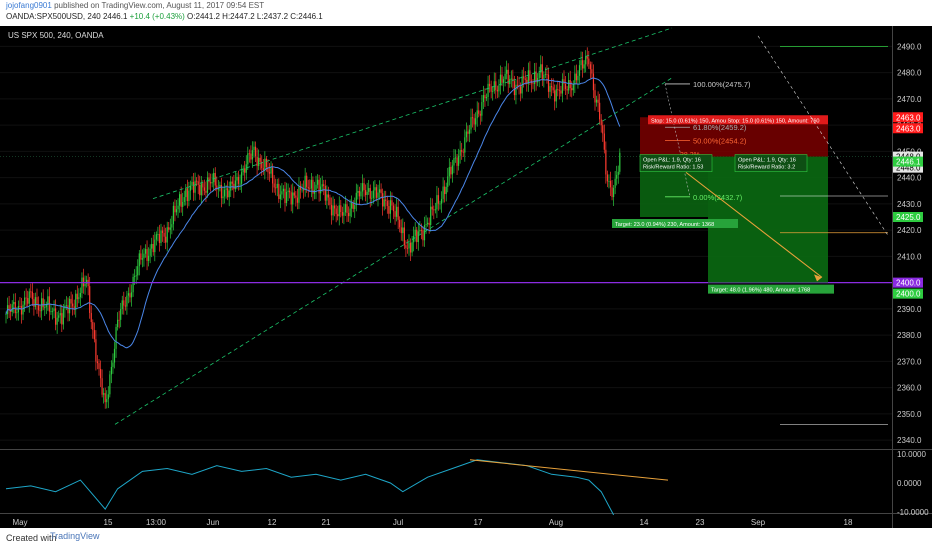 This screenshot has width=932, height=550. I want to click on pnl-text: Open P&L: 1.9, Qty: 16, so click(767, 161).